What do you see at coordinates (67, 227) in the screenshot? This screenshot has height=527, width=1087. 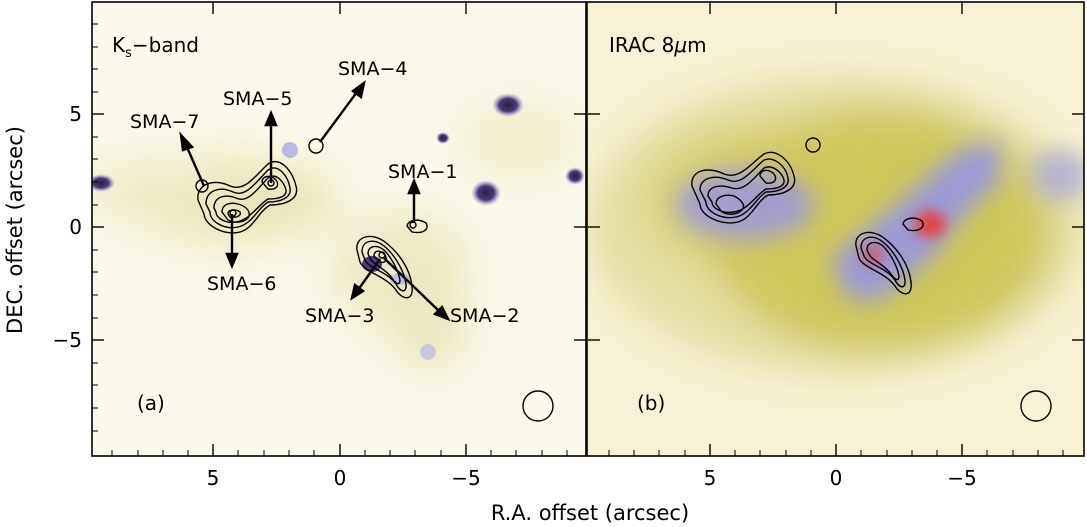 I see `y-tick-labels: 5 0 −5` at bounding box center [67, 227].